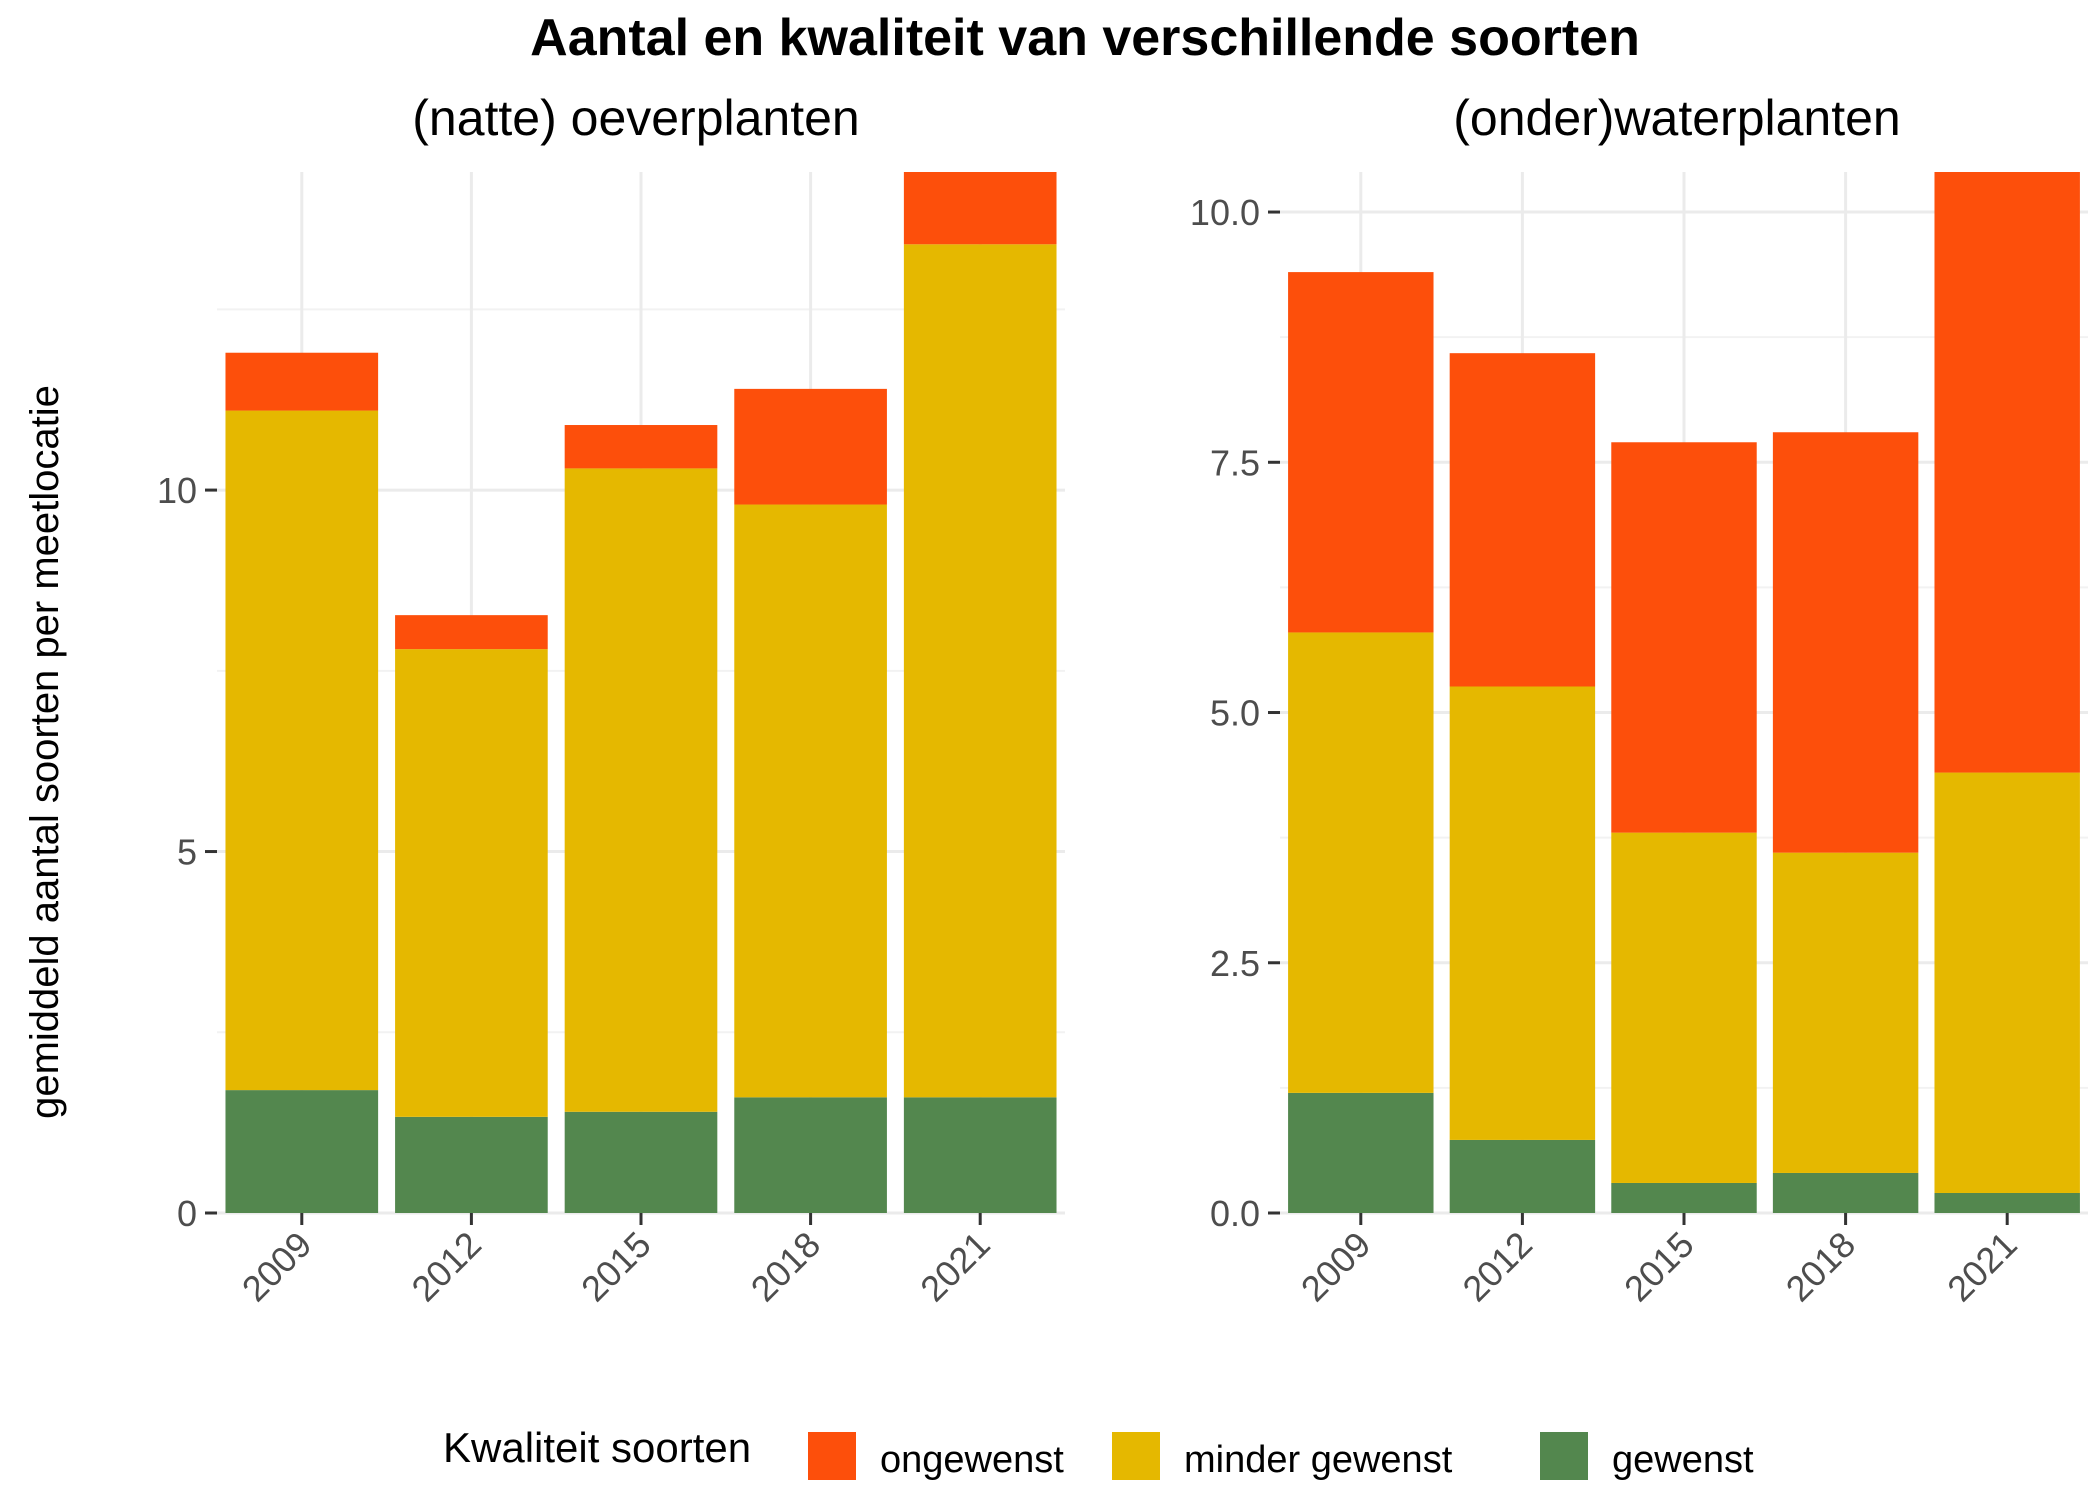  I want to click on panel-title: (onder)waterplanten, so click(1677, 118).